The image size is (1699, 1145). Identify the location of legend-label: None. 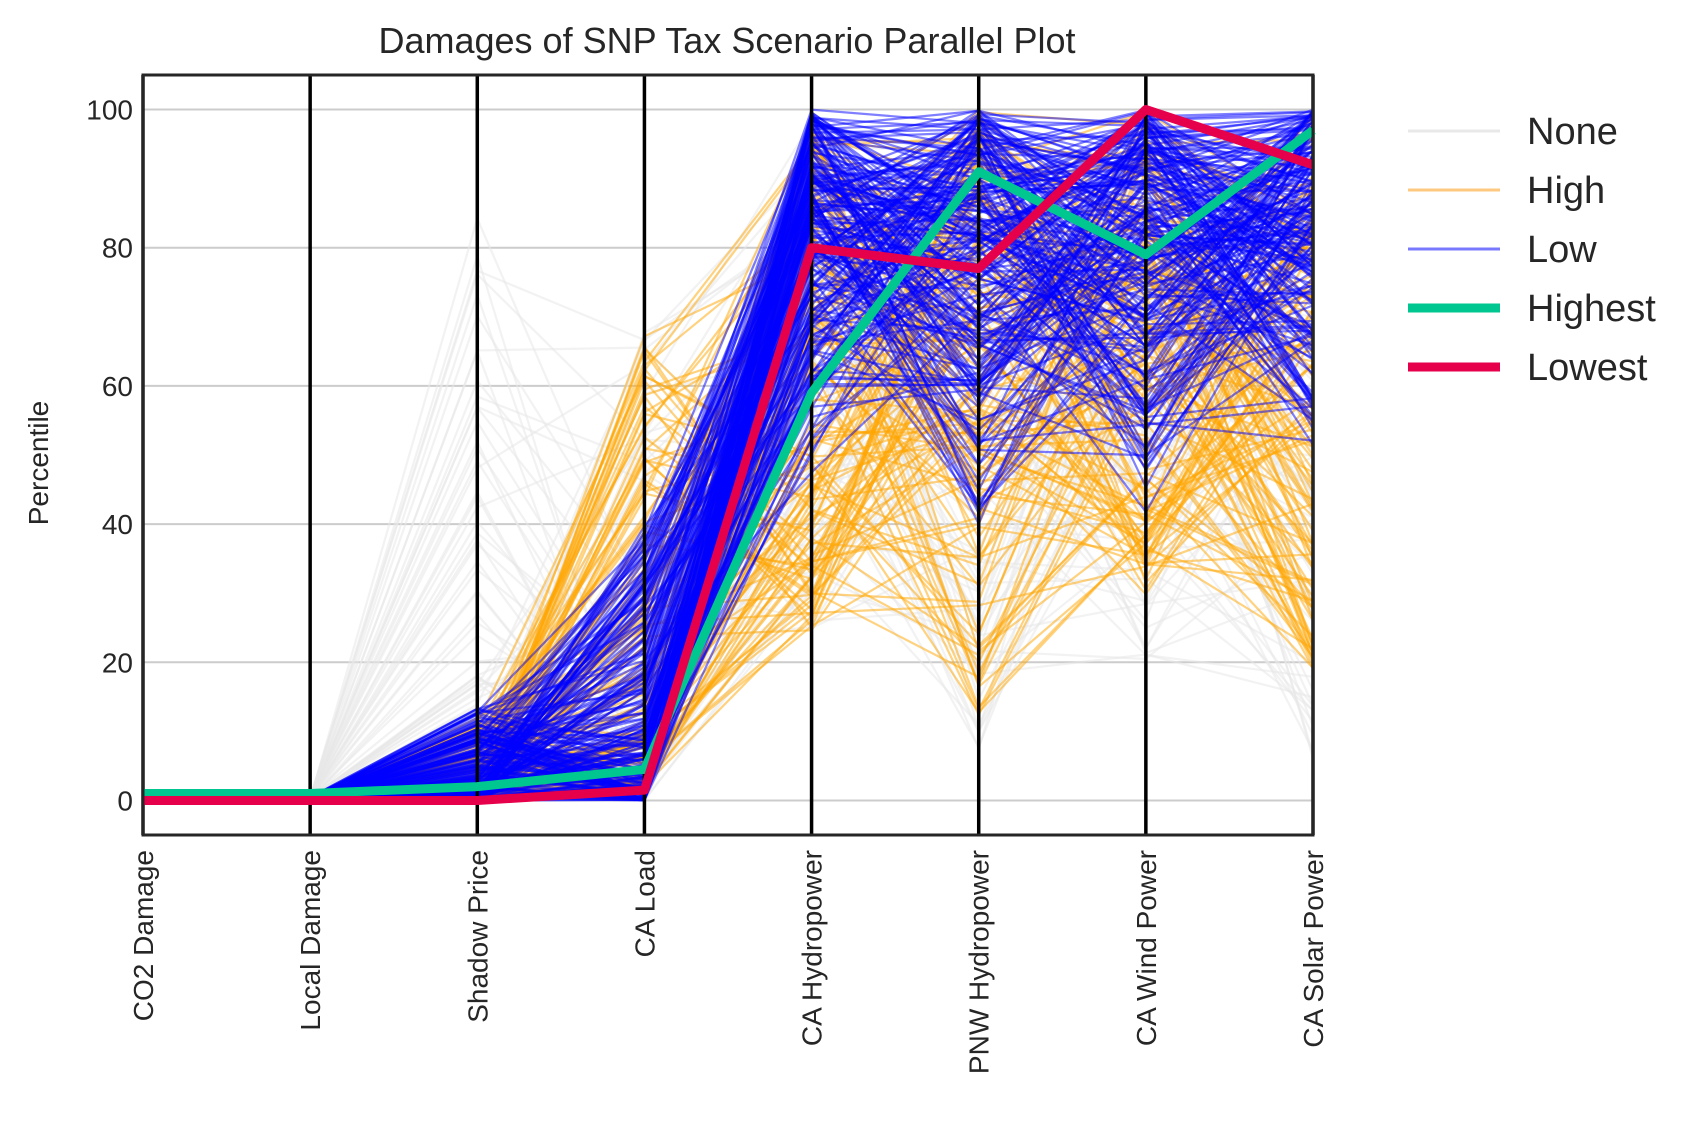
(1572, 132).